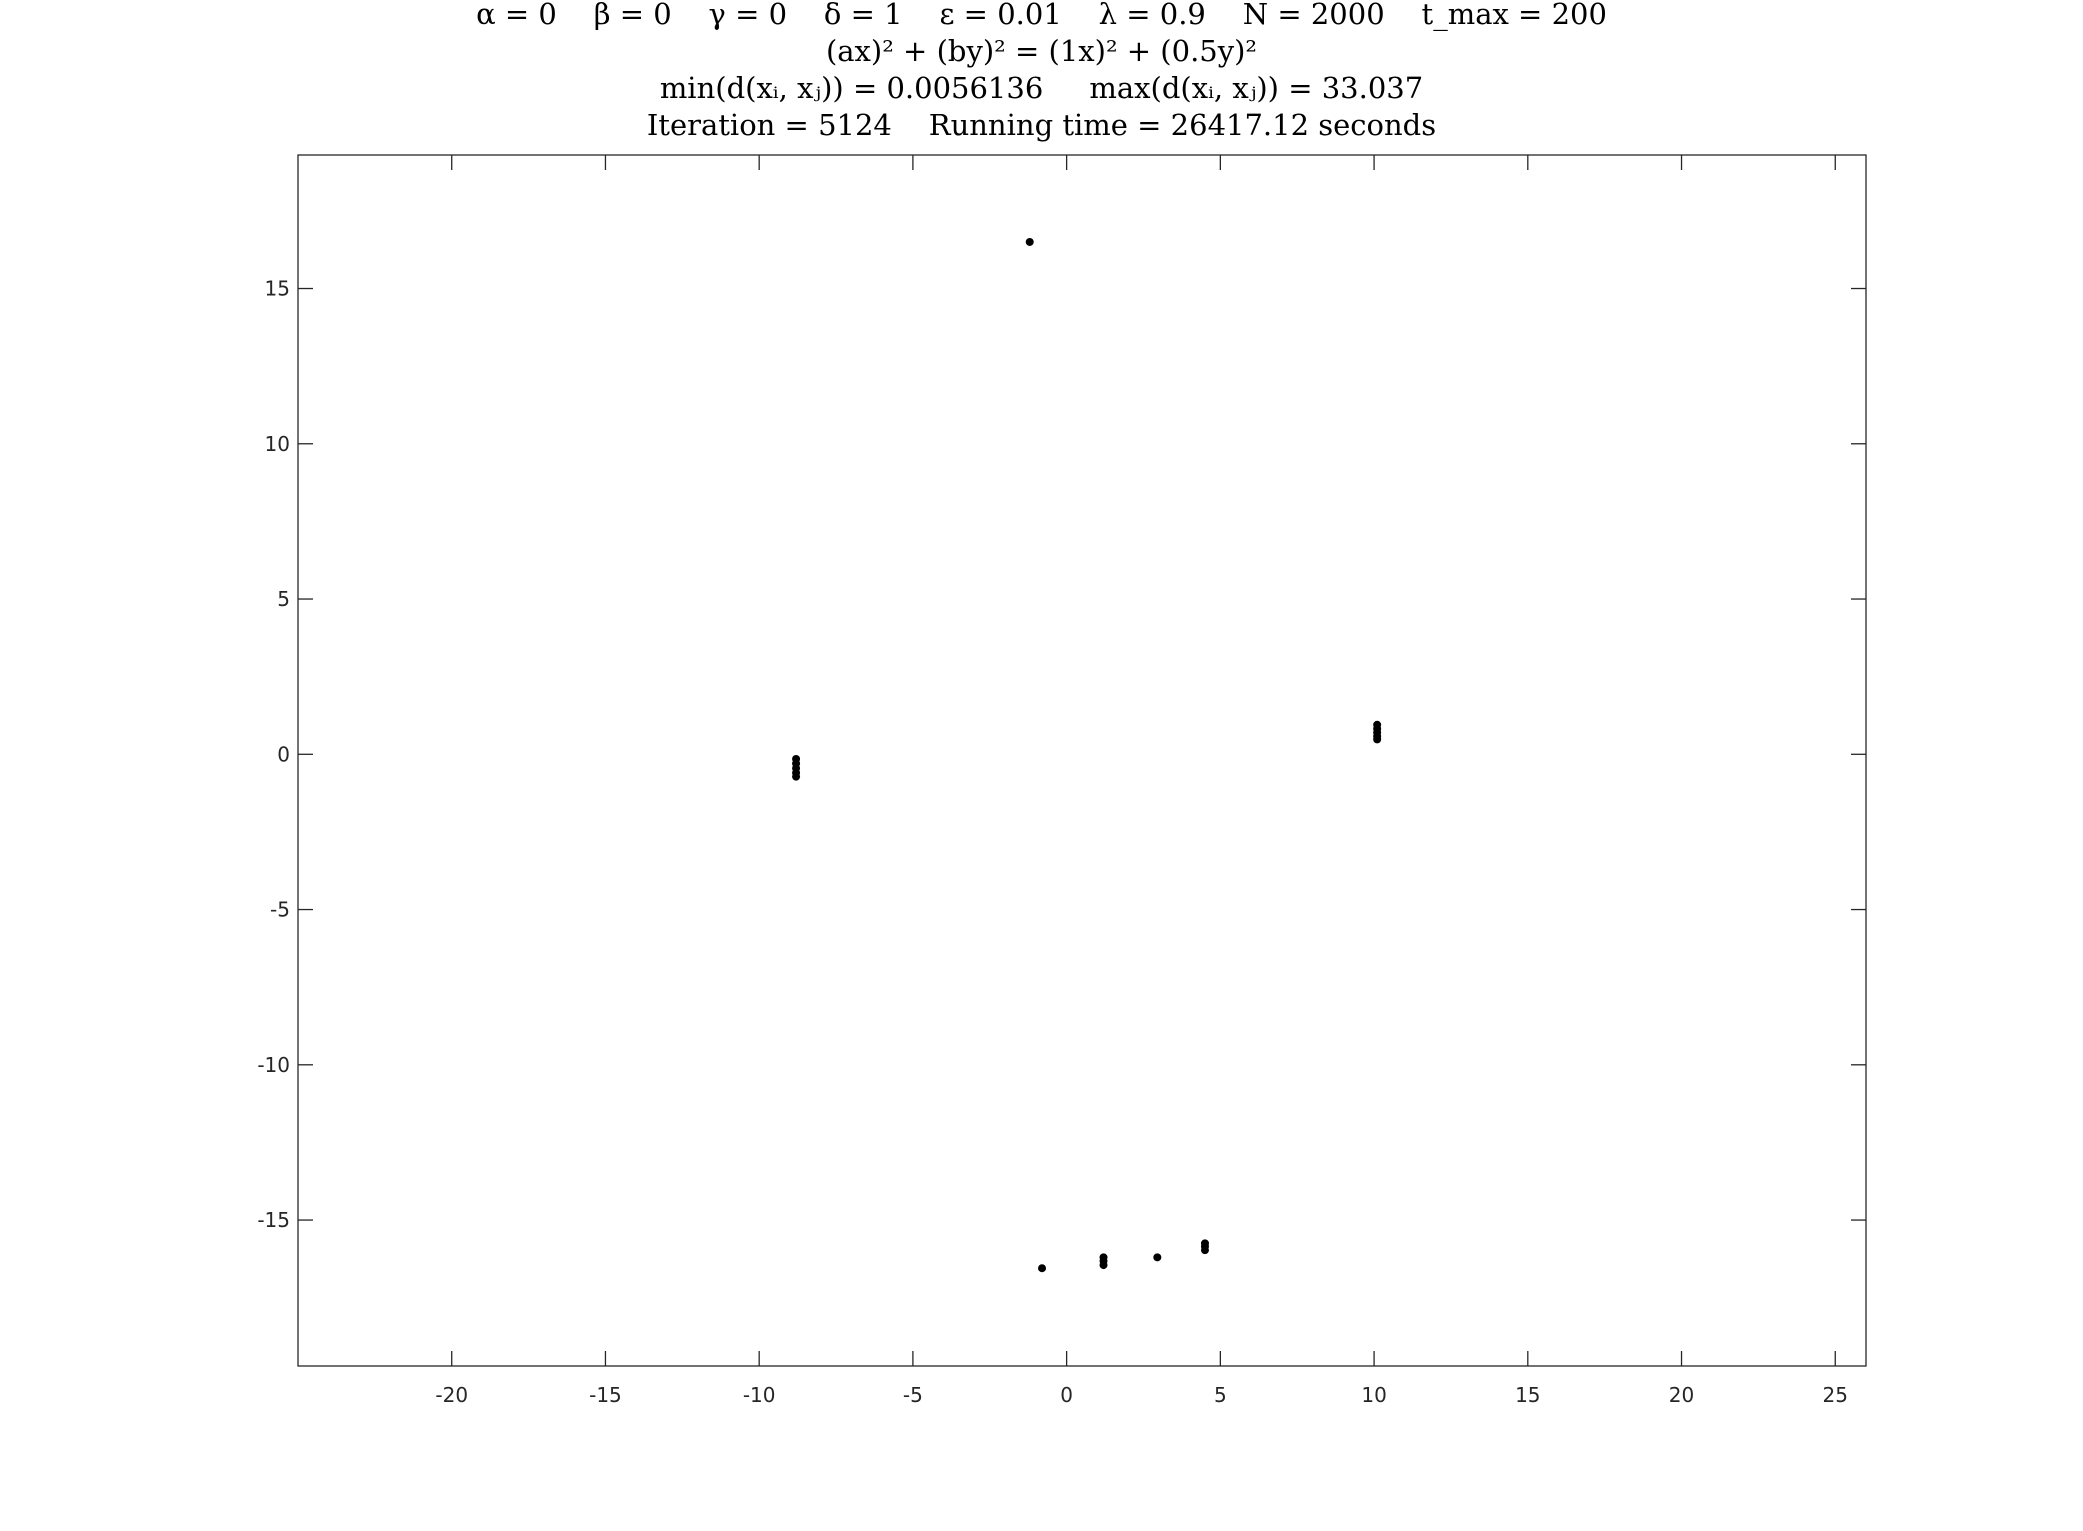  I want to click on x-tick-label: -10, so click(759, 1395).